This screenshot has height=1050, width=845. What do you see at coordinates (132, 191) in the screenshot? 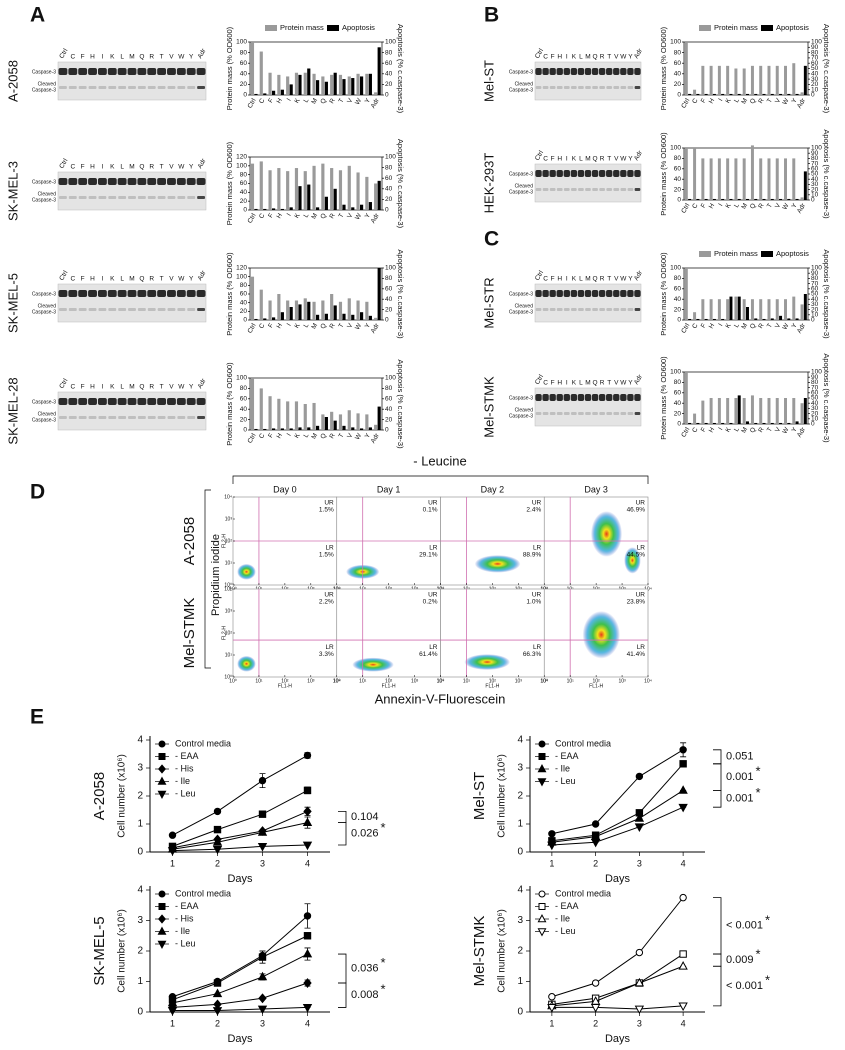
I see `blot-membrane` at bounding box center [132, 191].